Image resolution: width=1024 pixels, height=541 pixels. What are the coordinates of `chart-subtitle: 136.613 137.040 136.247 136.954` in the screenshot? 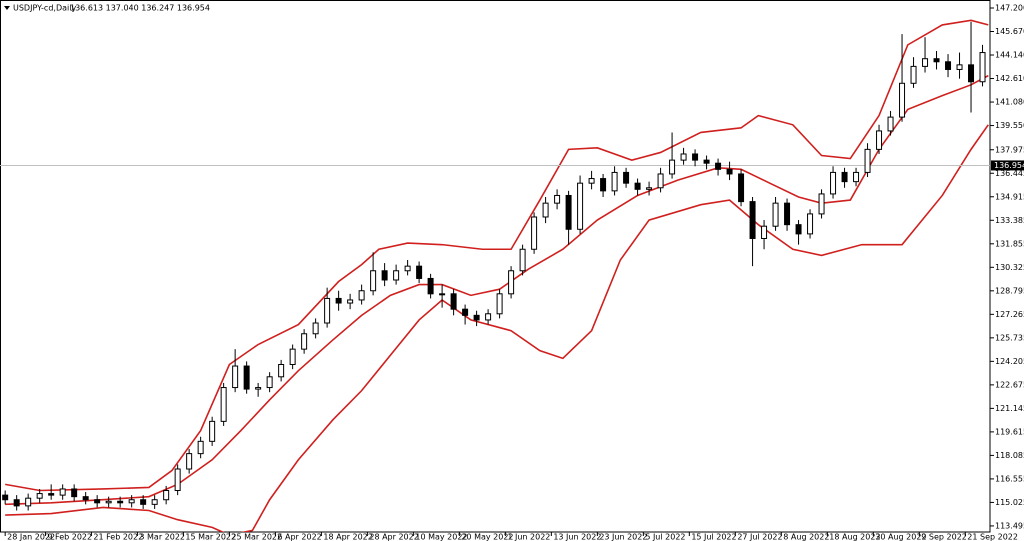 It's located at (140, 8).